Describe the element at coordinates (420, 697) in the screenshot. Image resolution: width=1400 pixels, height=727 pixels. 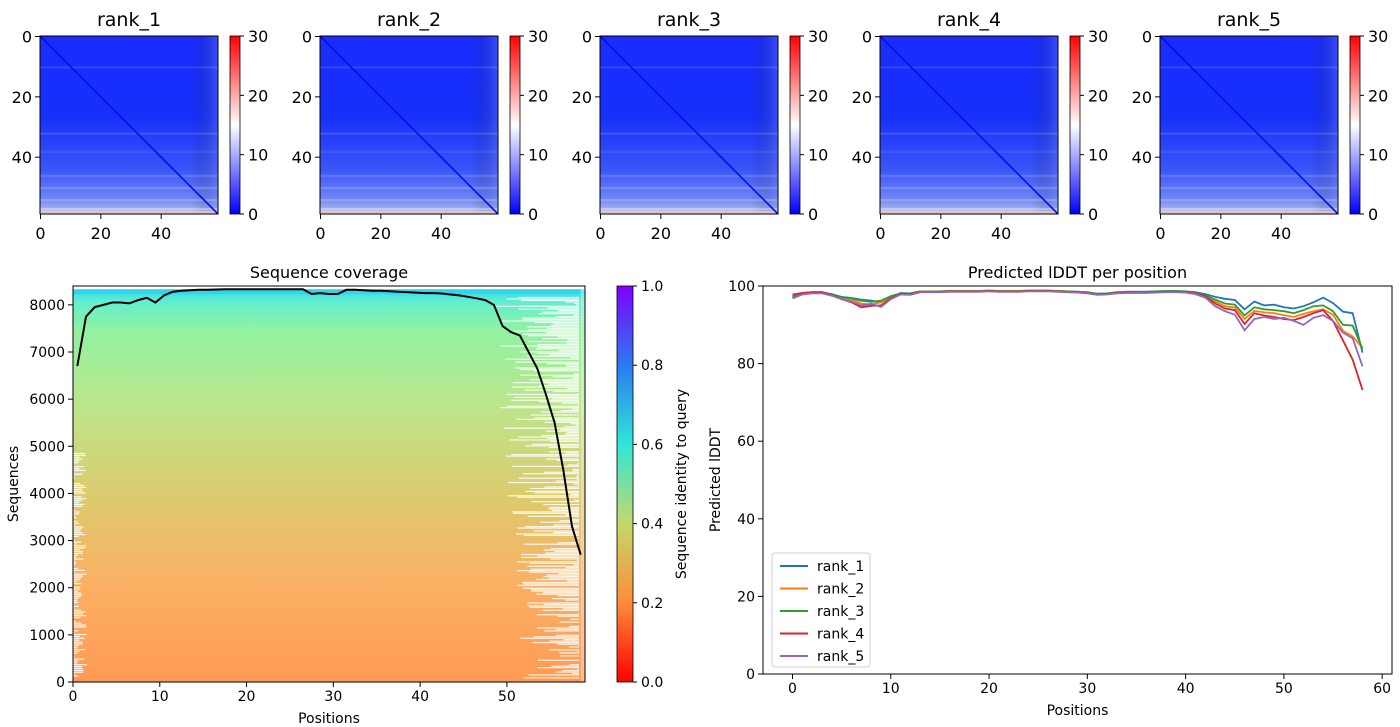
I see `coverage-xtick-label: 40` at that location.